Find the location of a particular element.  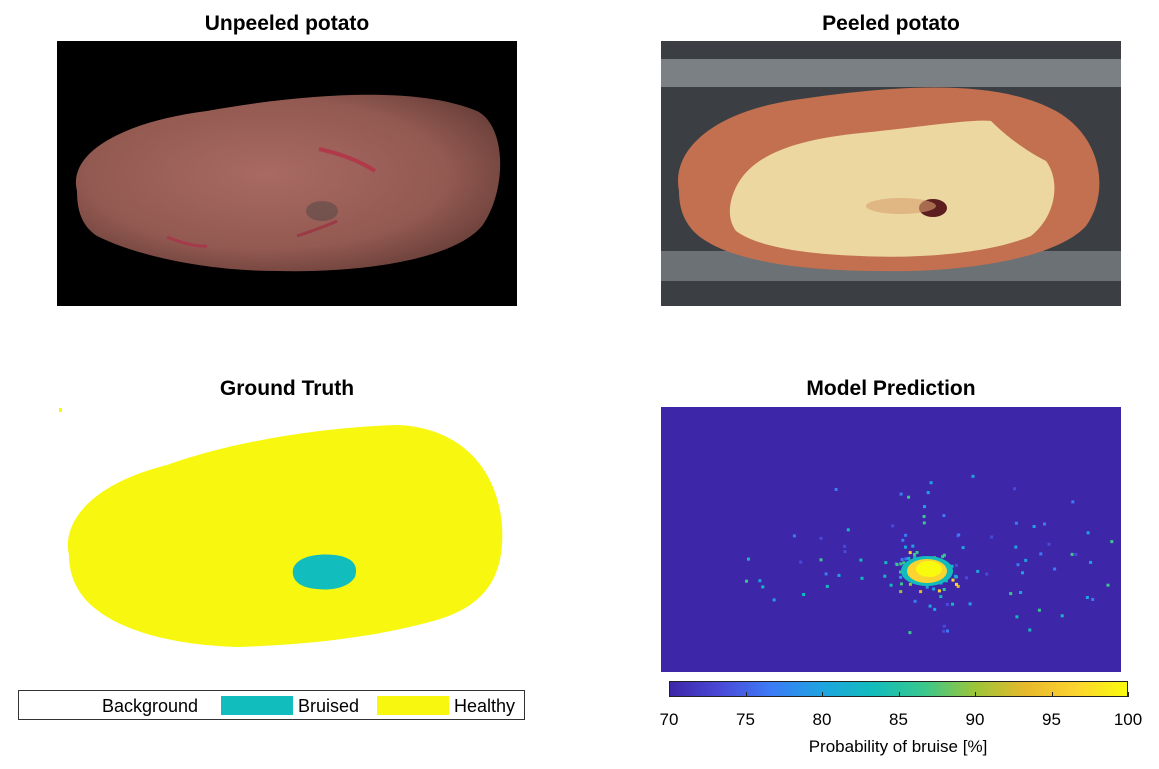

legend-background-label: Background is located at coordinates (150, 706).